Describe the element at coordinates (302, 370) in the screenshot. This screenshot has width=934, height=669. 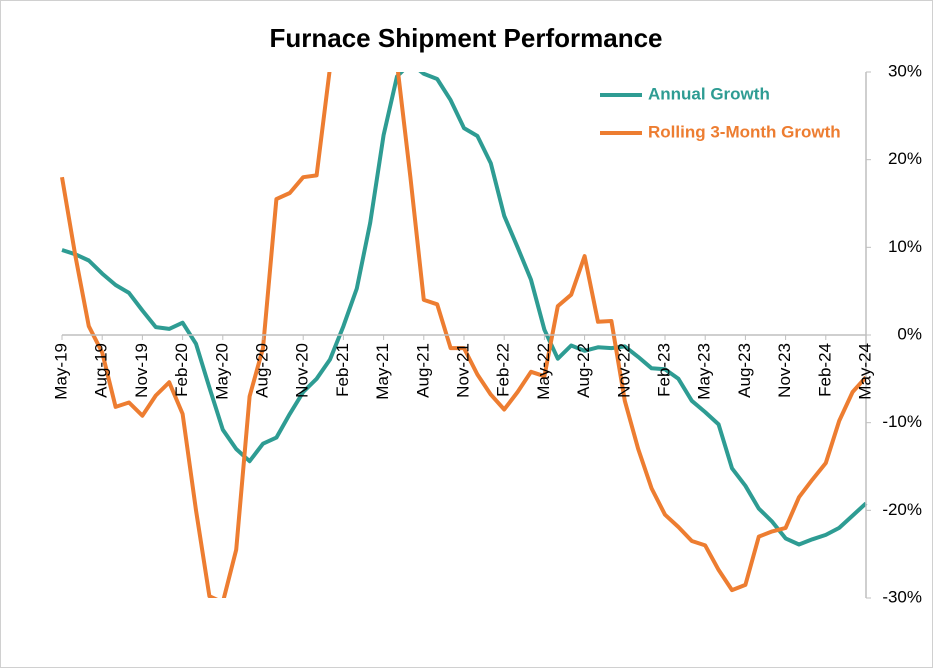
I see `x-tick-label: Nov-20` at that location.